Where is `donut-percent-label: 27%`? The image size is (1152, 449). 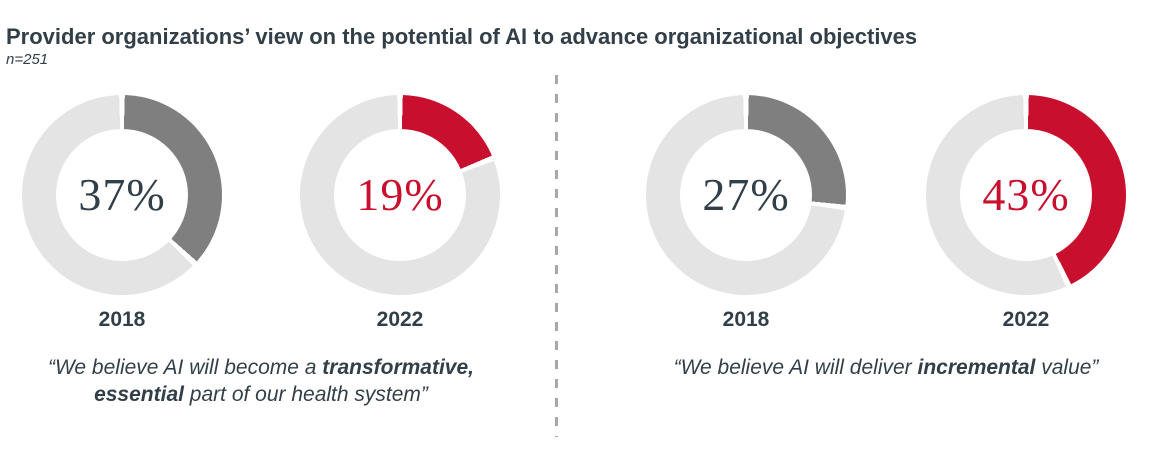 donut-percent-label: 27% is located at coordinates (746, 194).